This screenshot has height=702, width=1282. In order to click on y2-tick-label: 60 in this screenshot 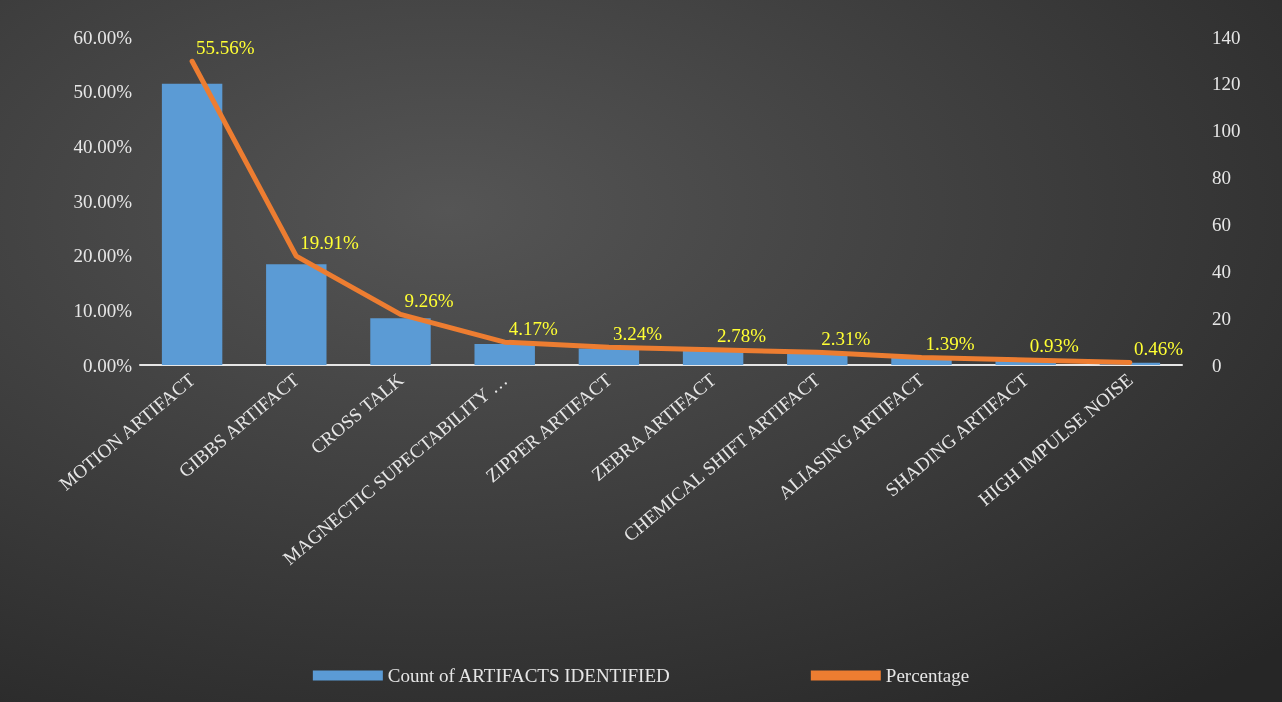, I will do `click(1221, 224)`.